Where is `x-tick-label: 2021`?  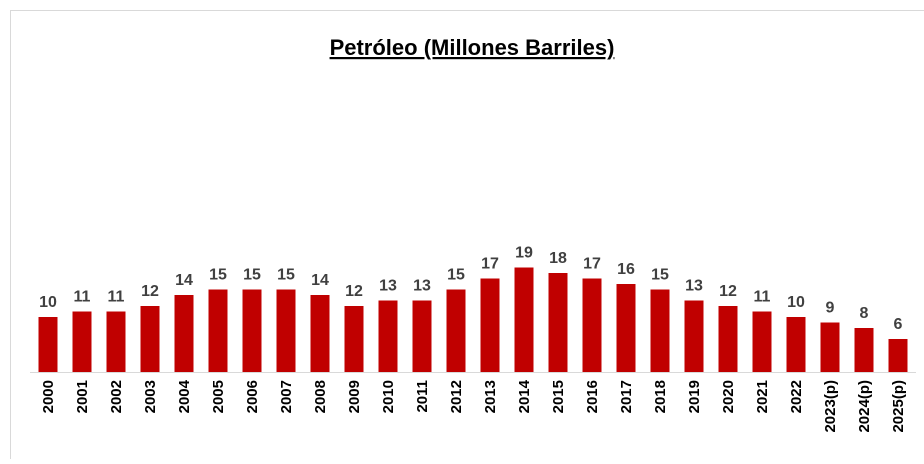
x-tick-label: 2021 is located at coordinates (762, 396).